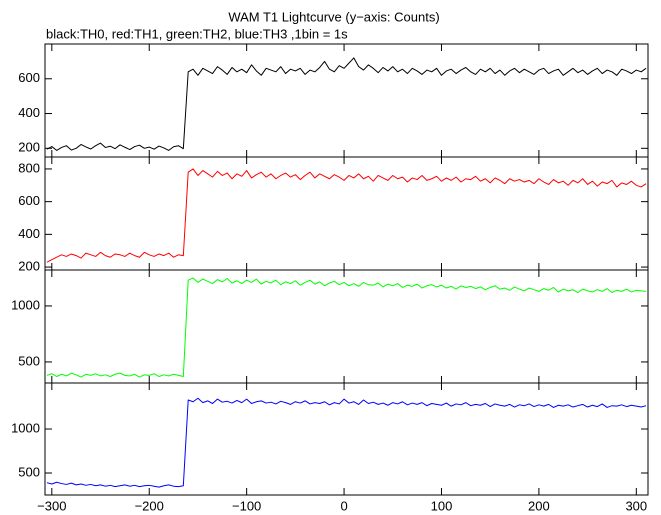 This screenshot has width=661, height=515. What do you see at coordinates (246, 505) in the screenshot?
I see `x-tick-label: −100` at bounding box center [246, 505].